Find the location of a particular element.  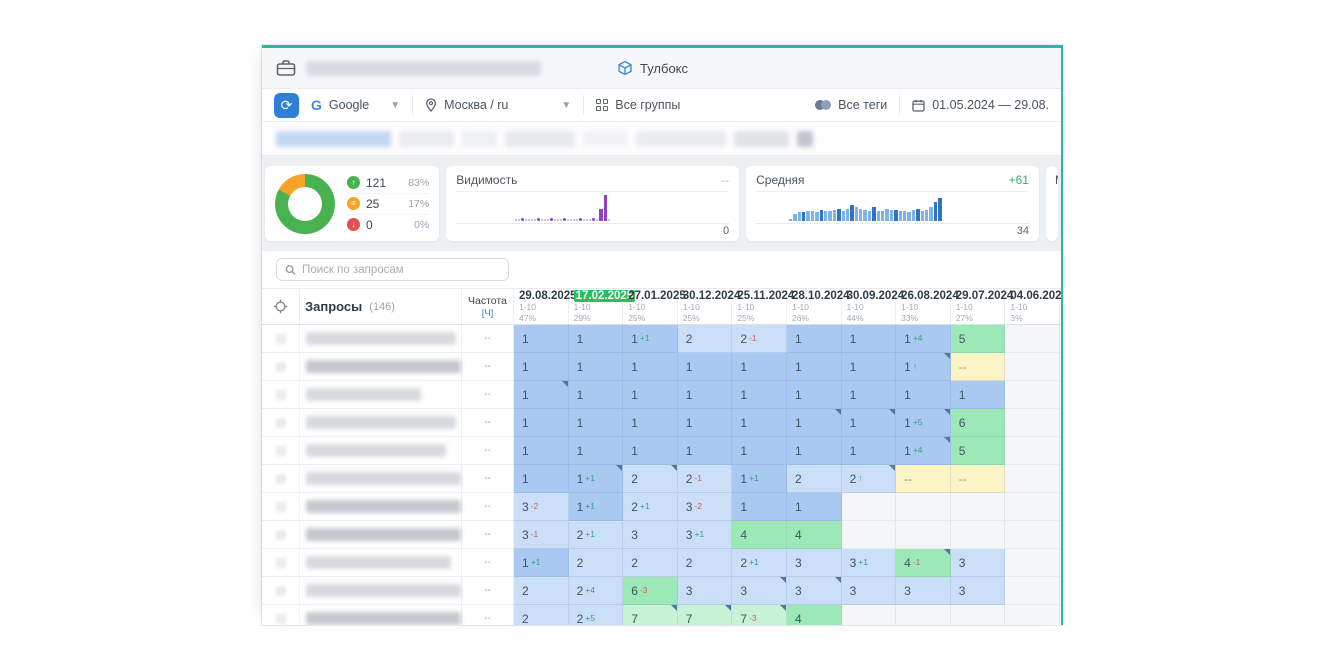

date-column-header: 26.08.2024 1-10 33% is located at coordinates (927, 306).